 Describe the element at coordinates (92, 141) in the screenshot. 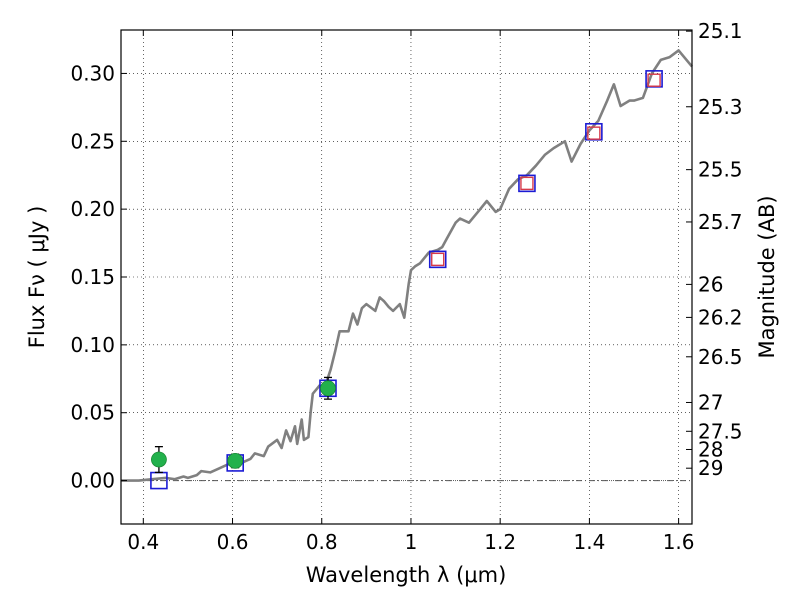

I see `y-tick-label: 0.25` at that location.